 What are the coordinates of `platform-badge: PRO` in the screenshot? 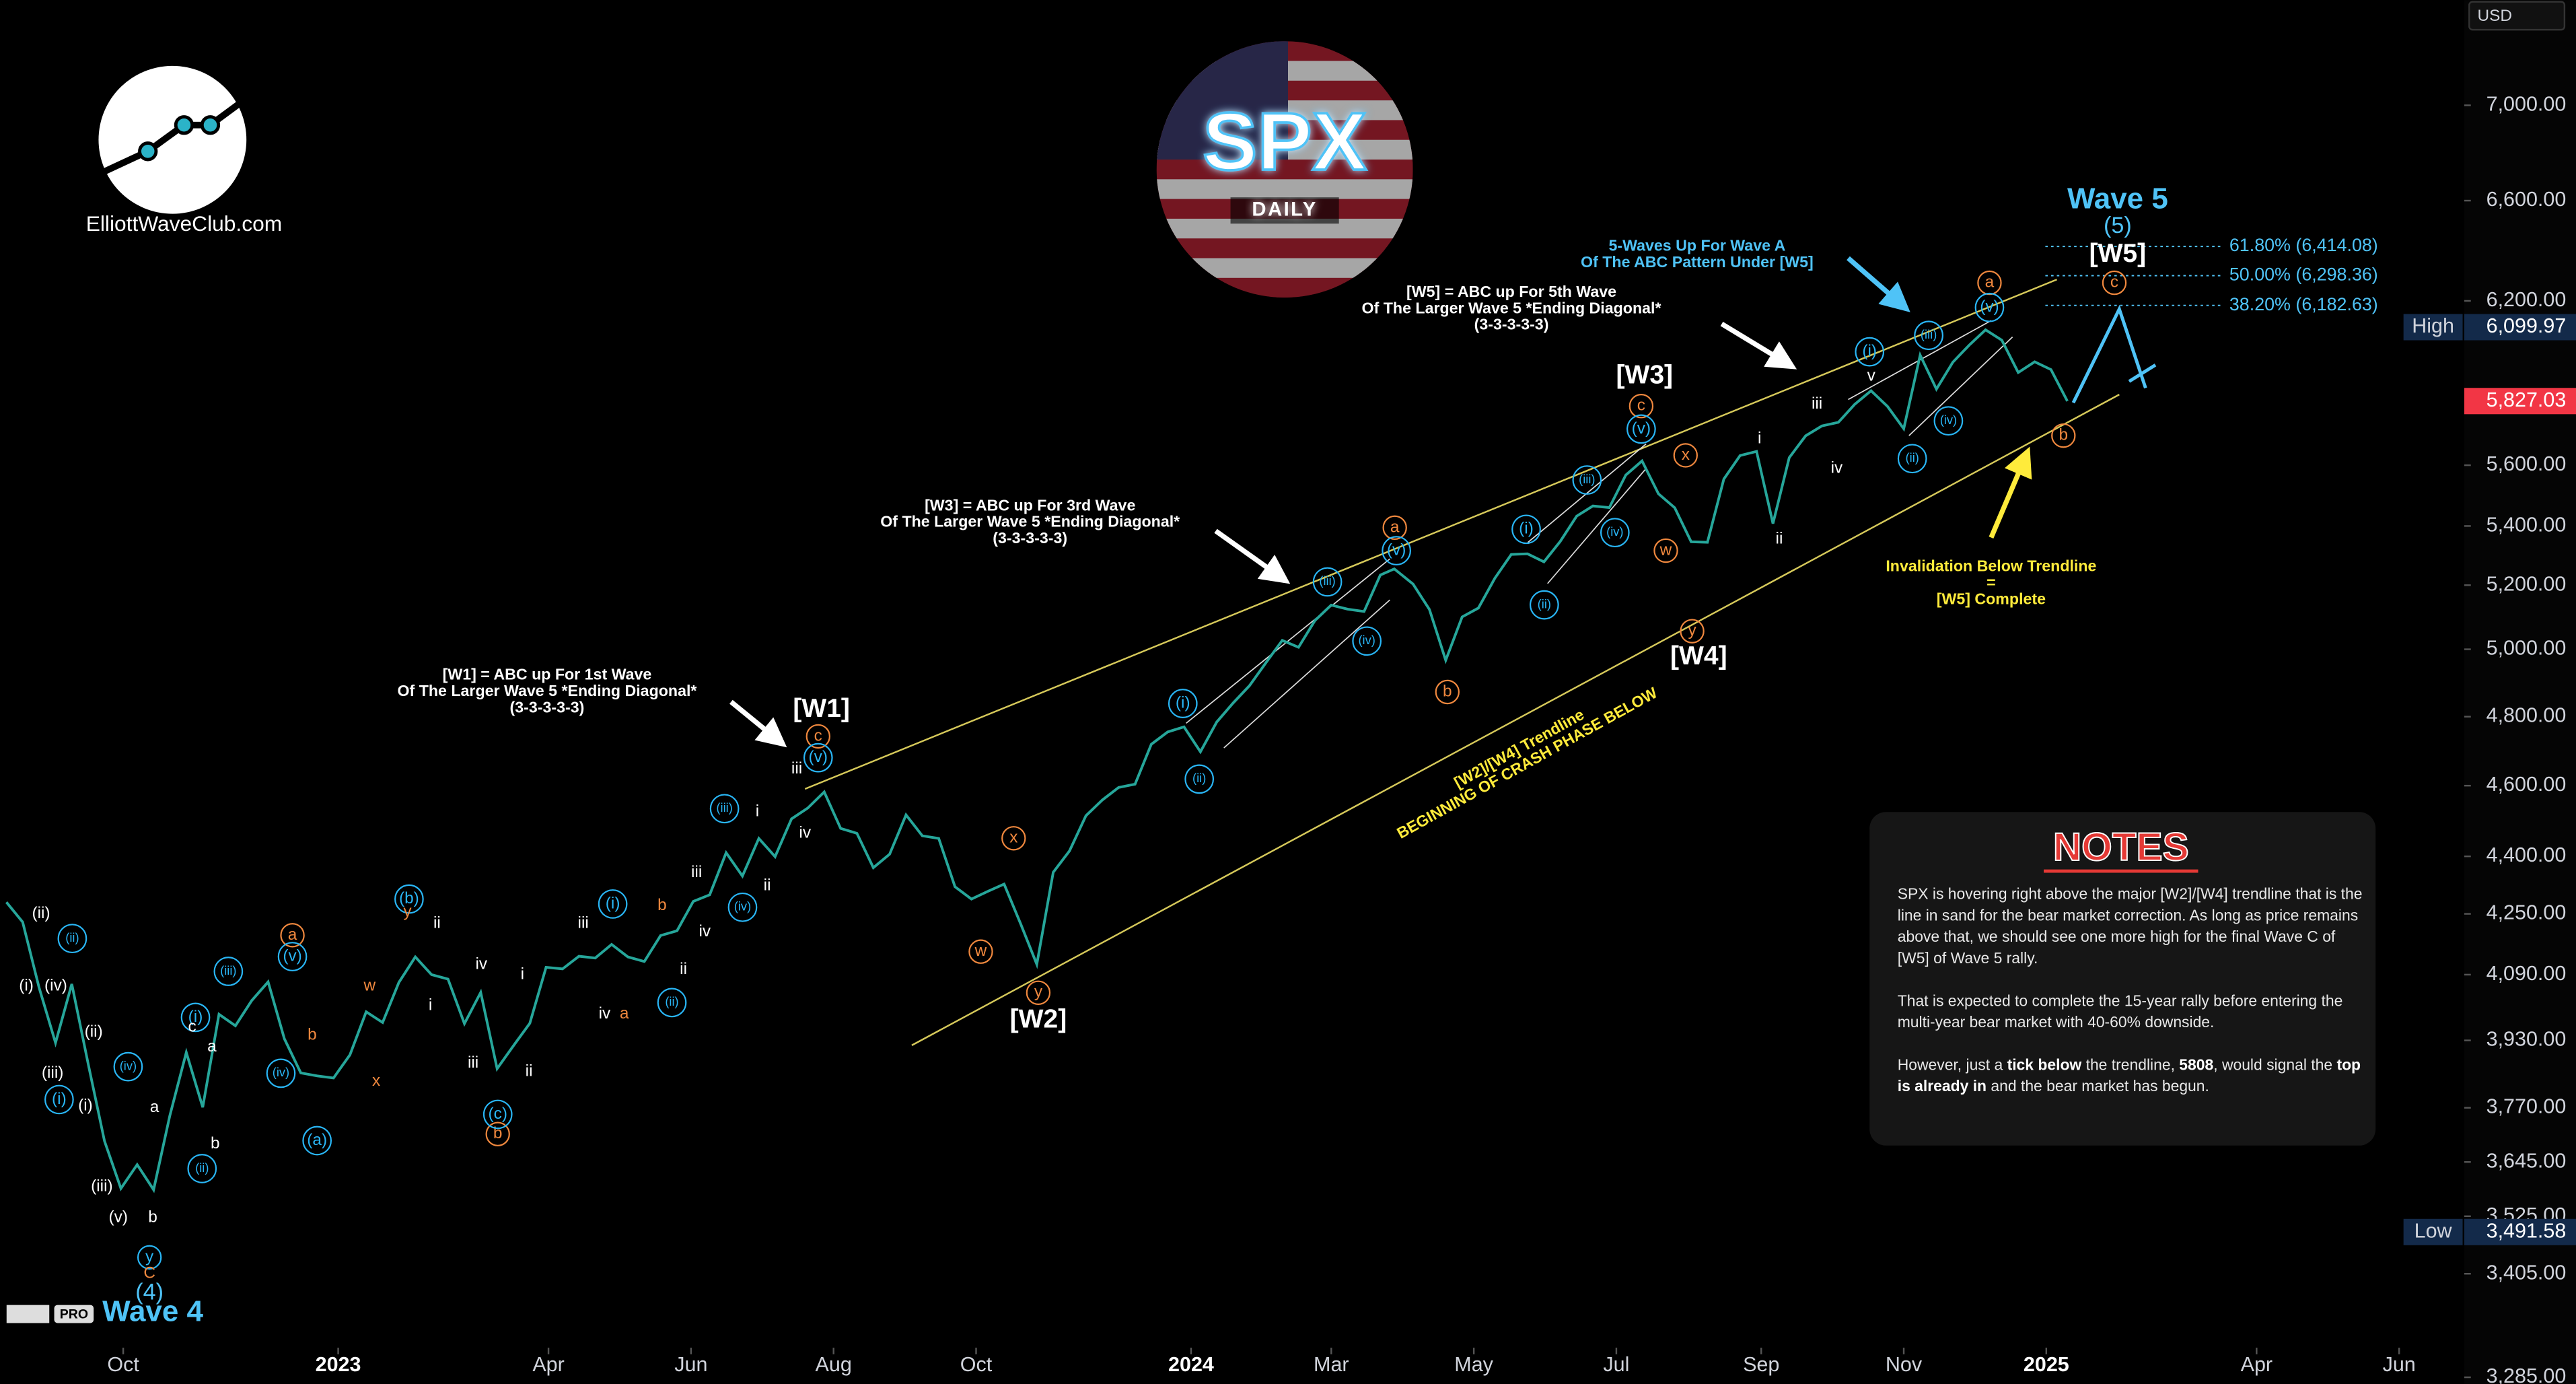 It's located at (74, 1314).